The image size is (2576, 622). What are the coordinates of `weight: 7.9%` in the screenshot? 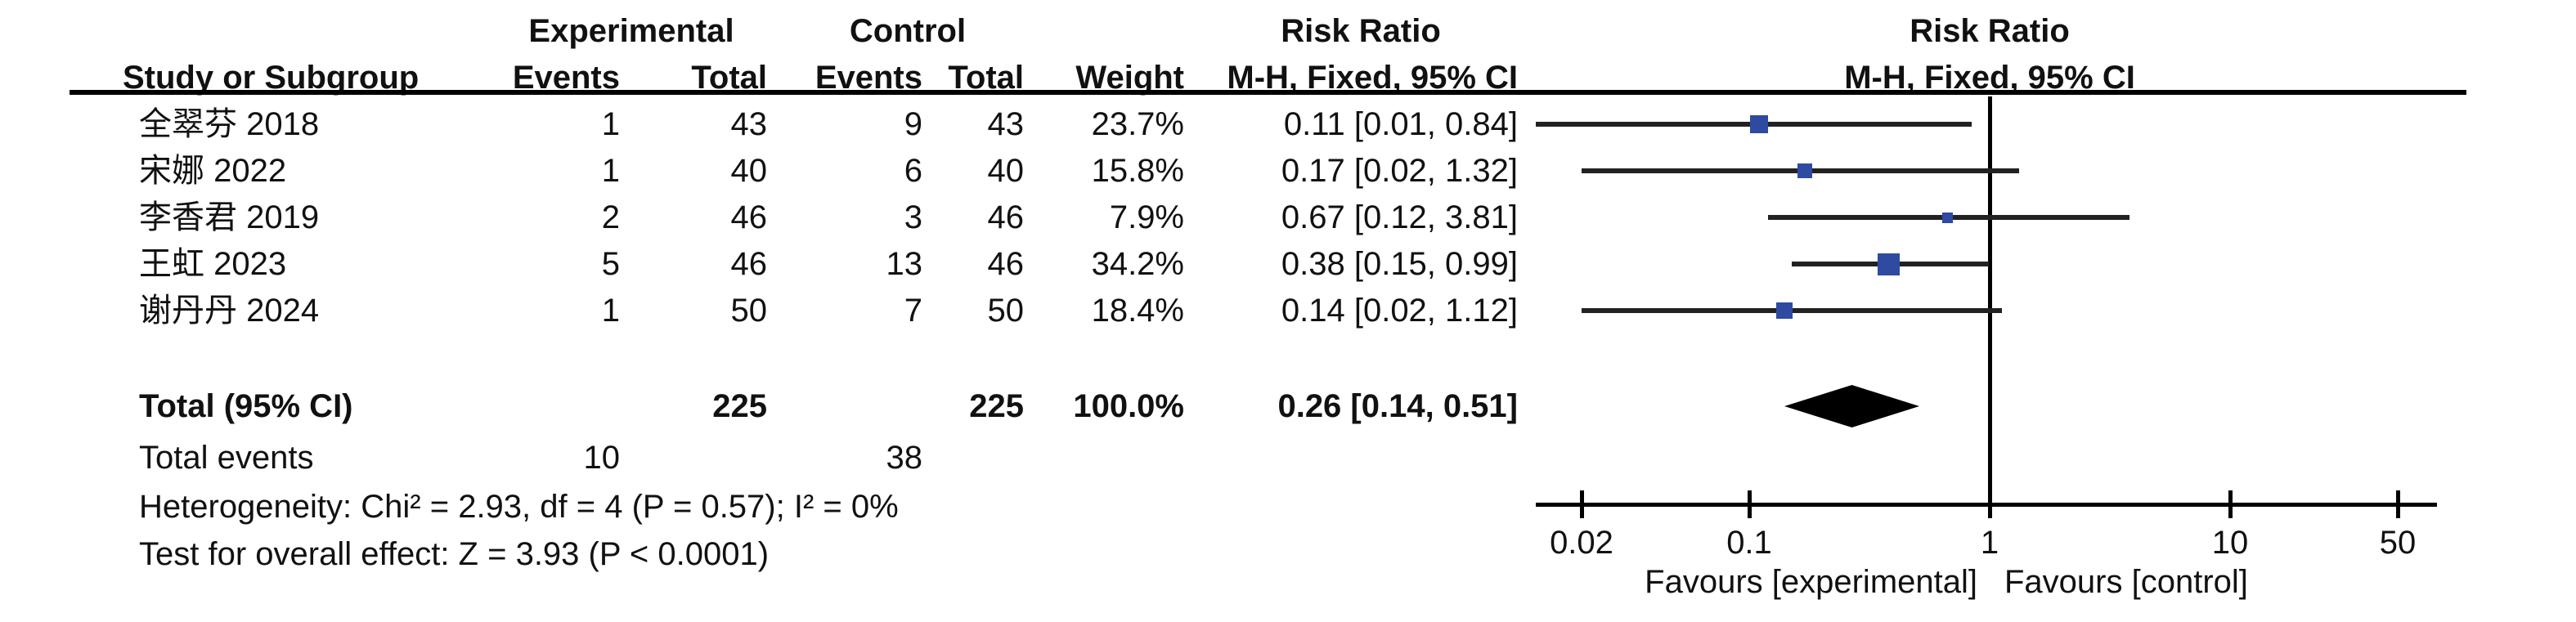 It's located at (1147, 217).